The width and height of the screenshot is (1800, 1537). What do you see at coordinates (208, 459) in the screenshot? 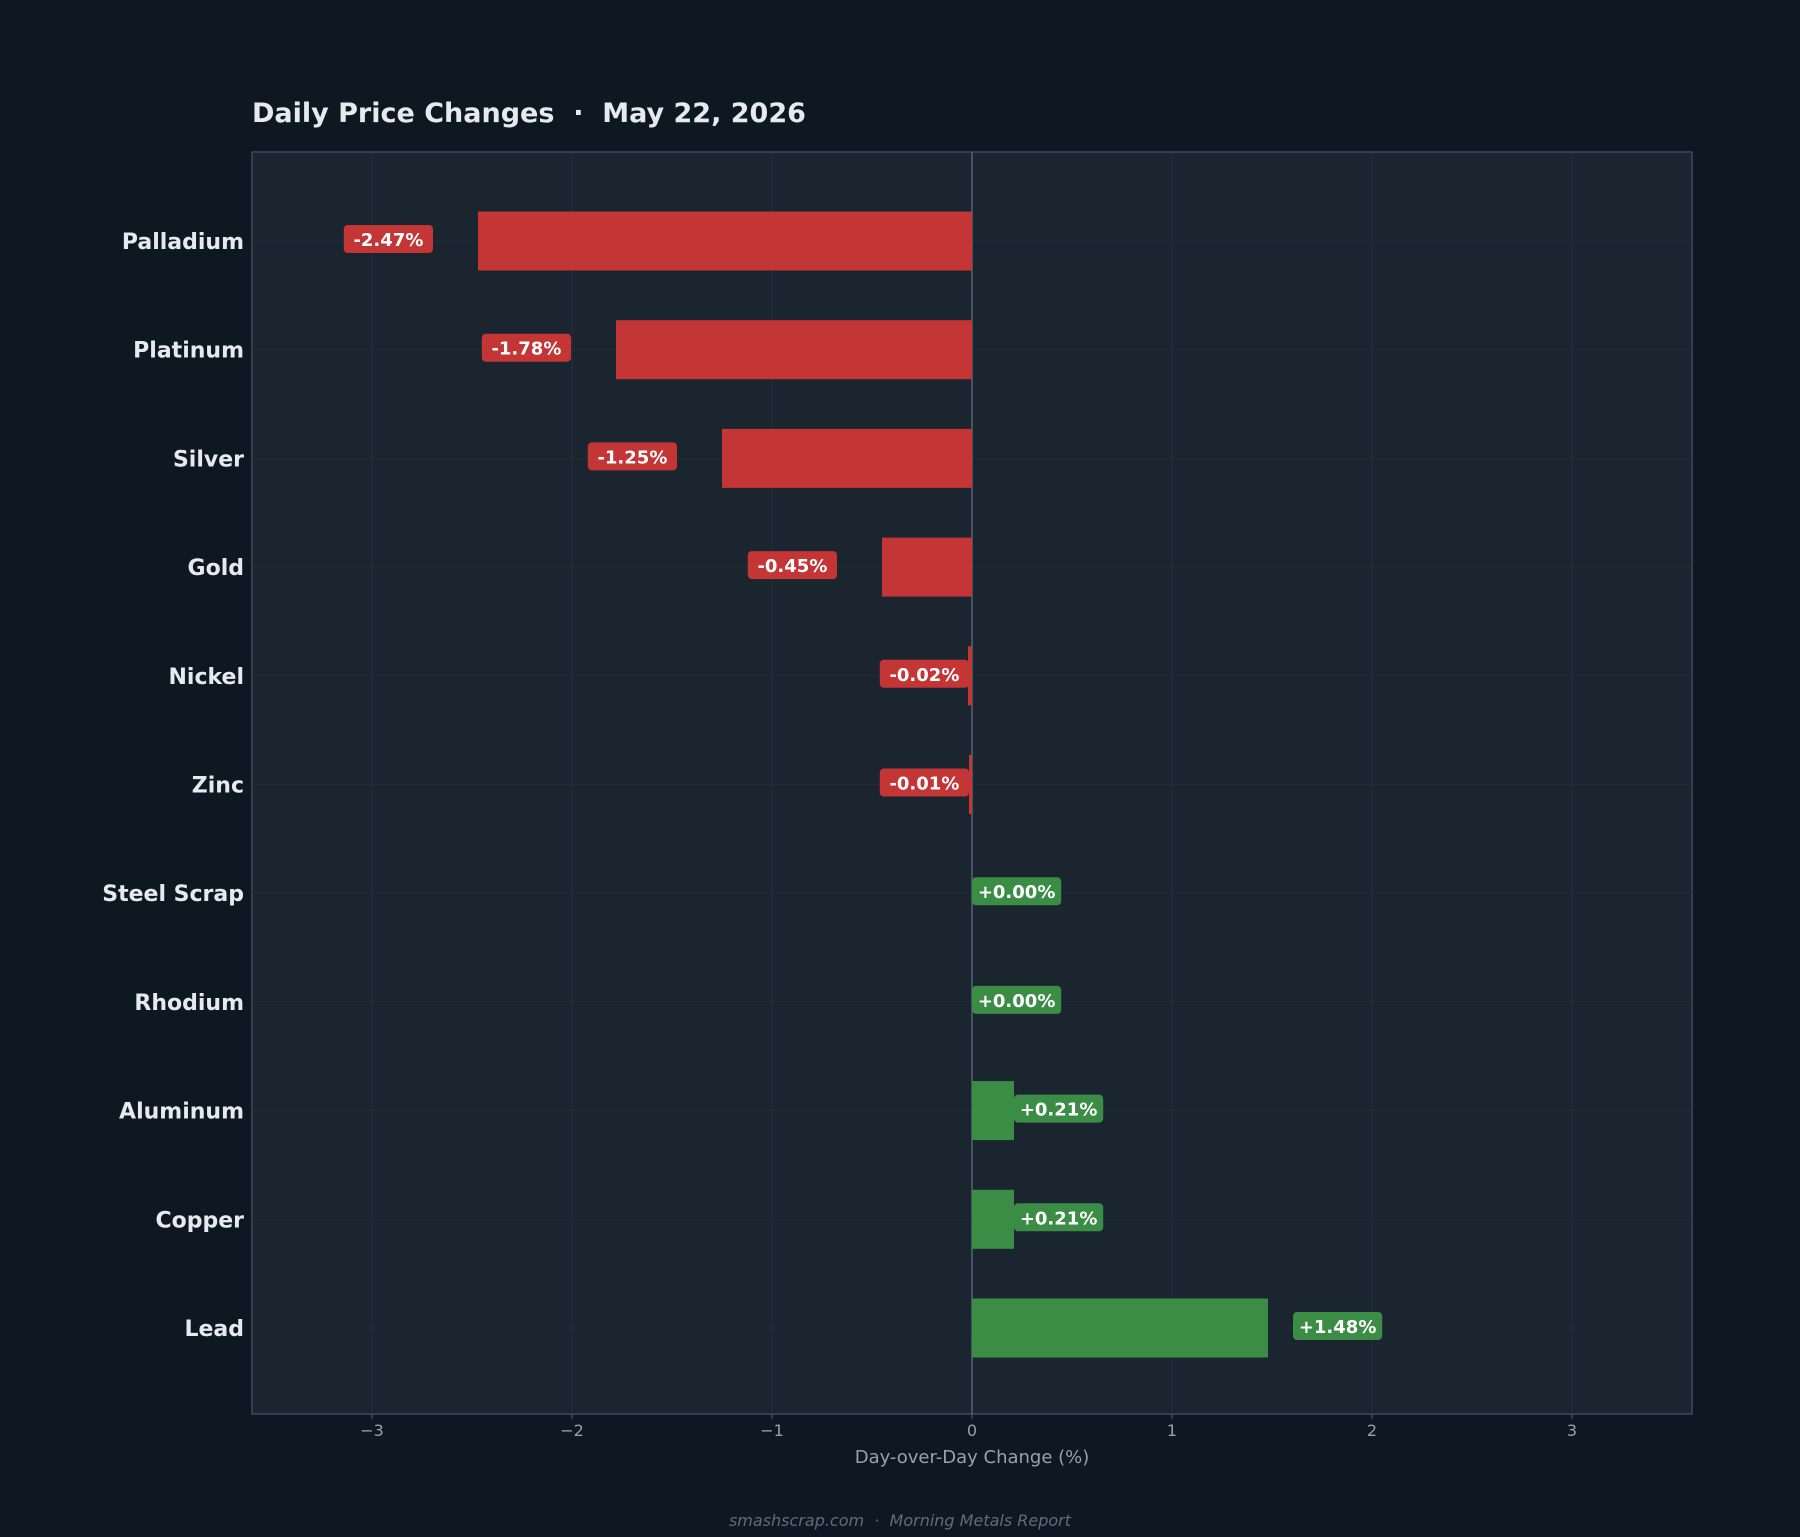
I see `category-label: Silver` at bounding box center [208, 459].